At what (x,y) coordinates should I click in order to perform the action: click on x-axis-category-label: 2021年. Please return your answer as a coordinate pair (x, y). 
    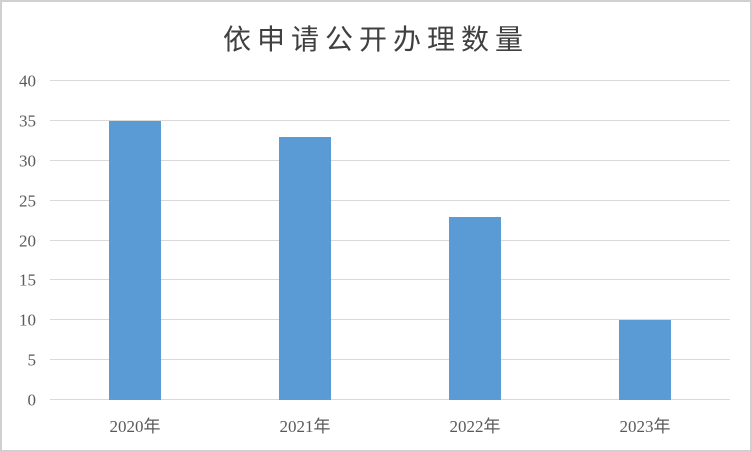
    Looking at the image, I should click on (305, 426).